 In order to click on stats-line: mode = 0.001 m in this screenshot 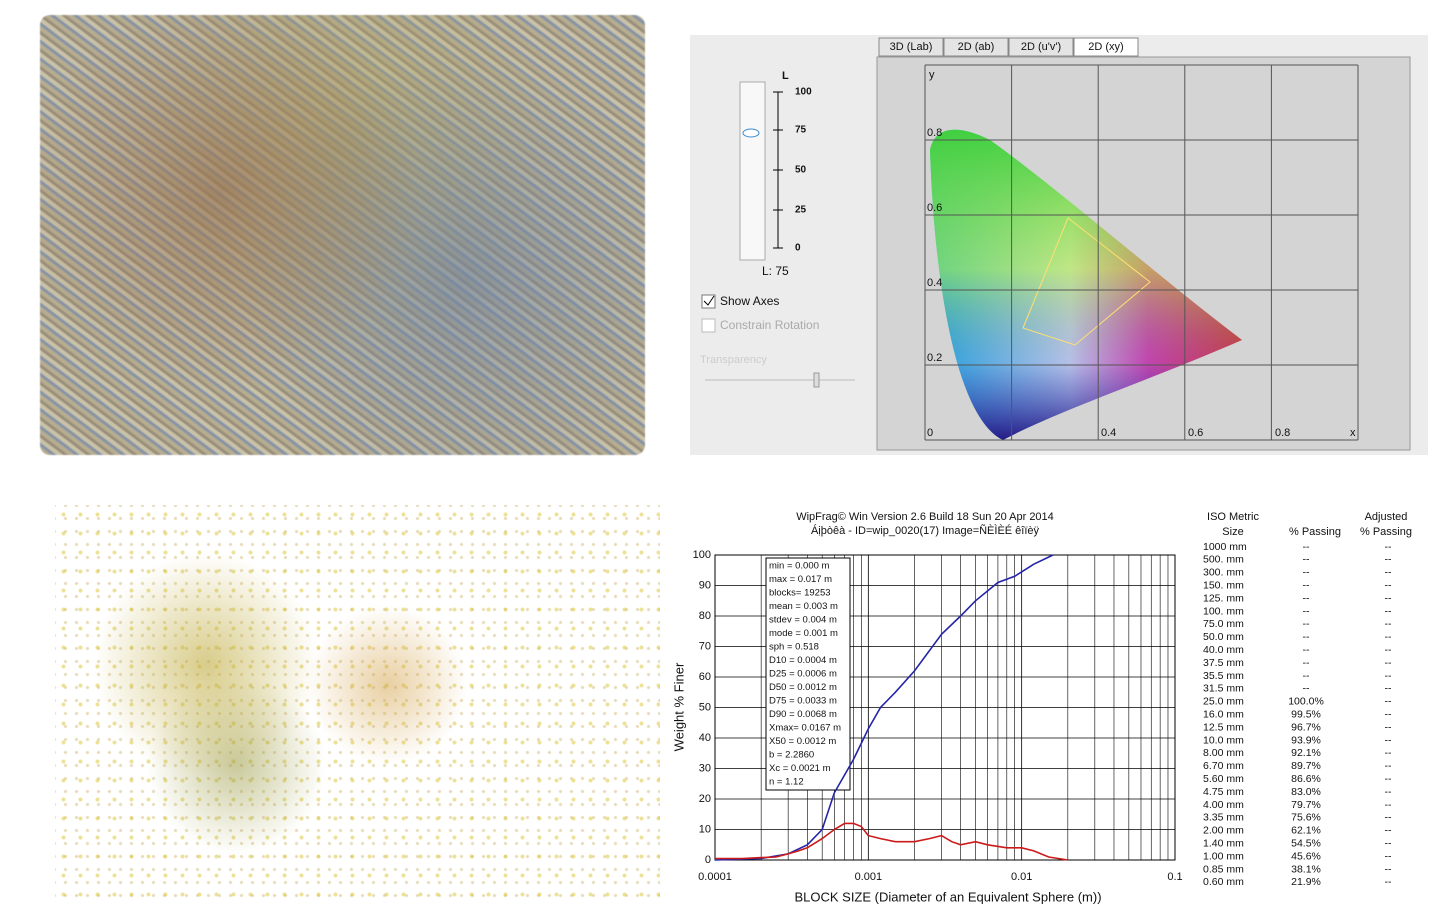, I will do `click(803, 633)`.